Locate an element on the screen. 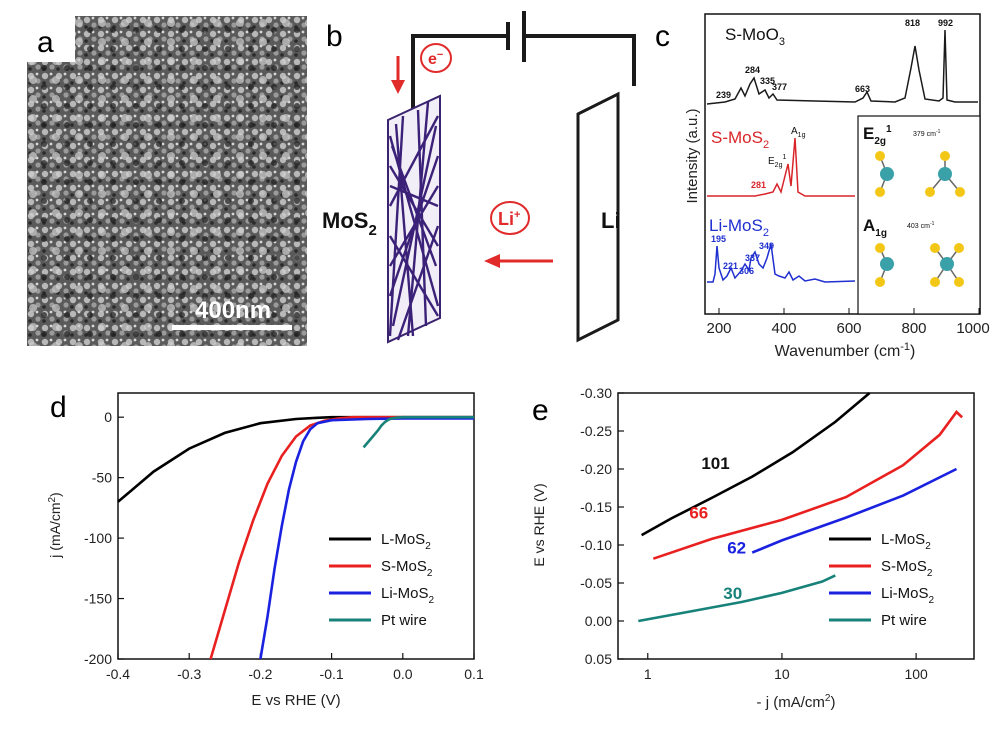  plot-e-ylabel: E vs RHE (V) is located at coordinates (539, 524).